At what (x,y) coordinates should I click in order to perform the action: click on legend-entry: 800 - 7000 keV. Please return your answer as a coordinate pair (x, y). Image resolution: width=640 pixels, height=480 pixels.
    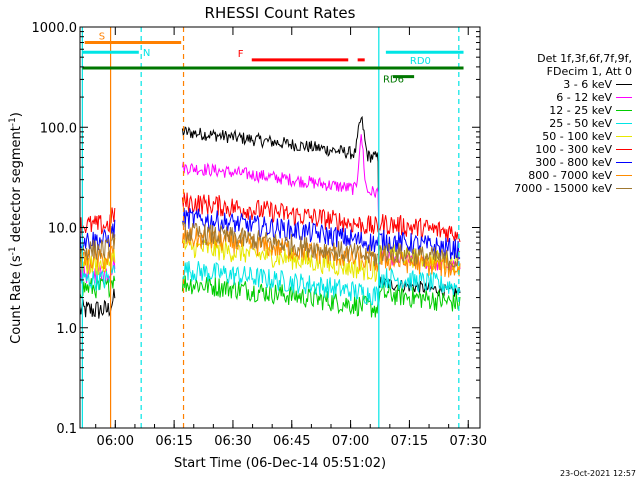
    Looking at the image, I should click on (547, 175).